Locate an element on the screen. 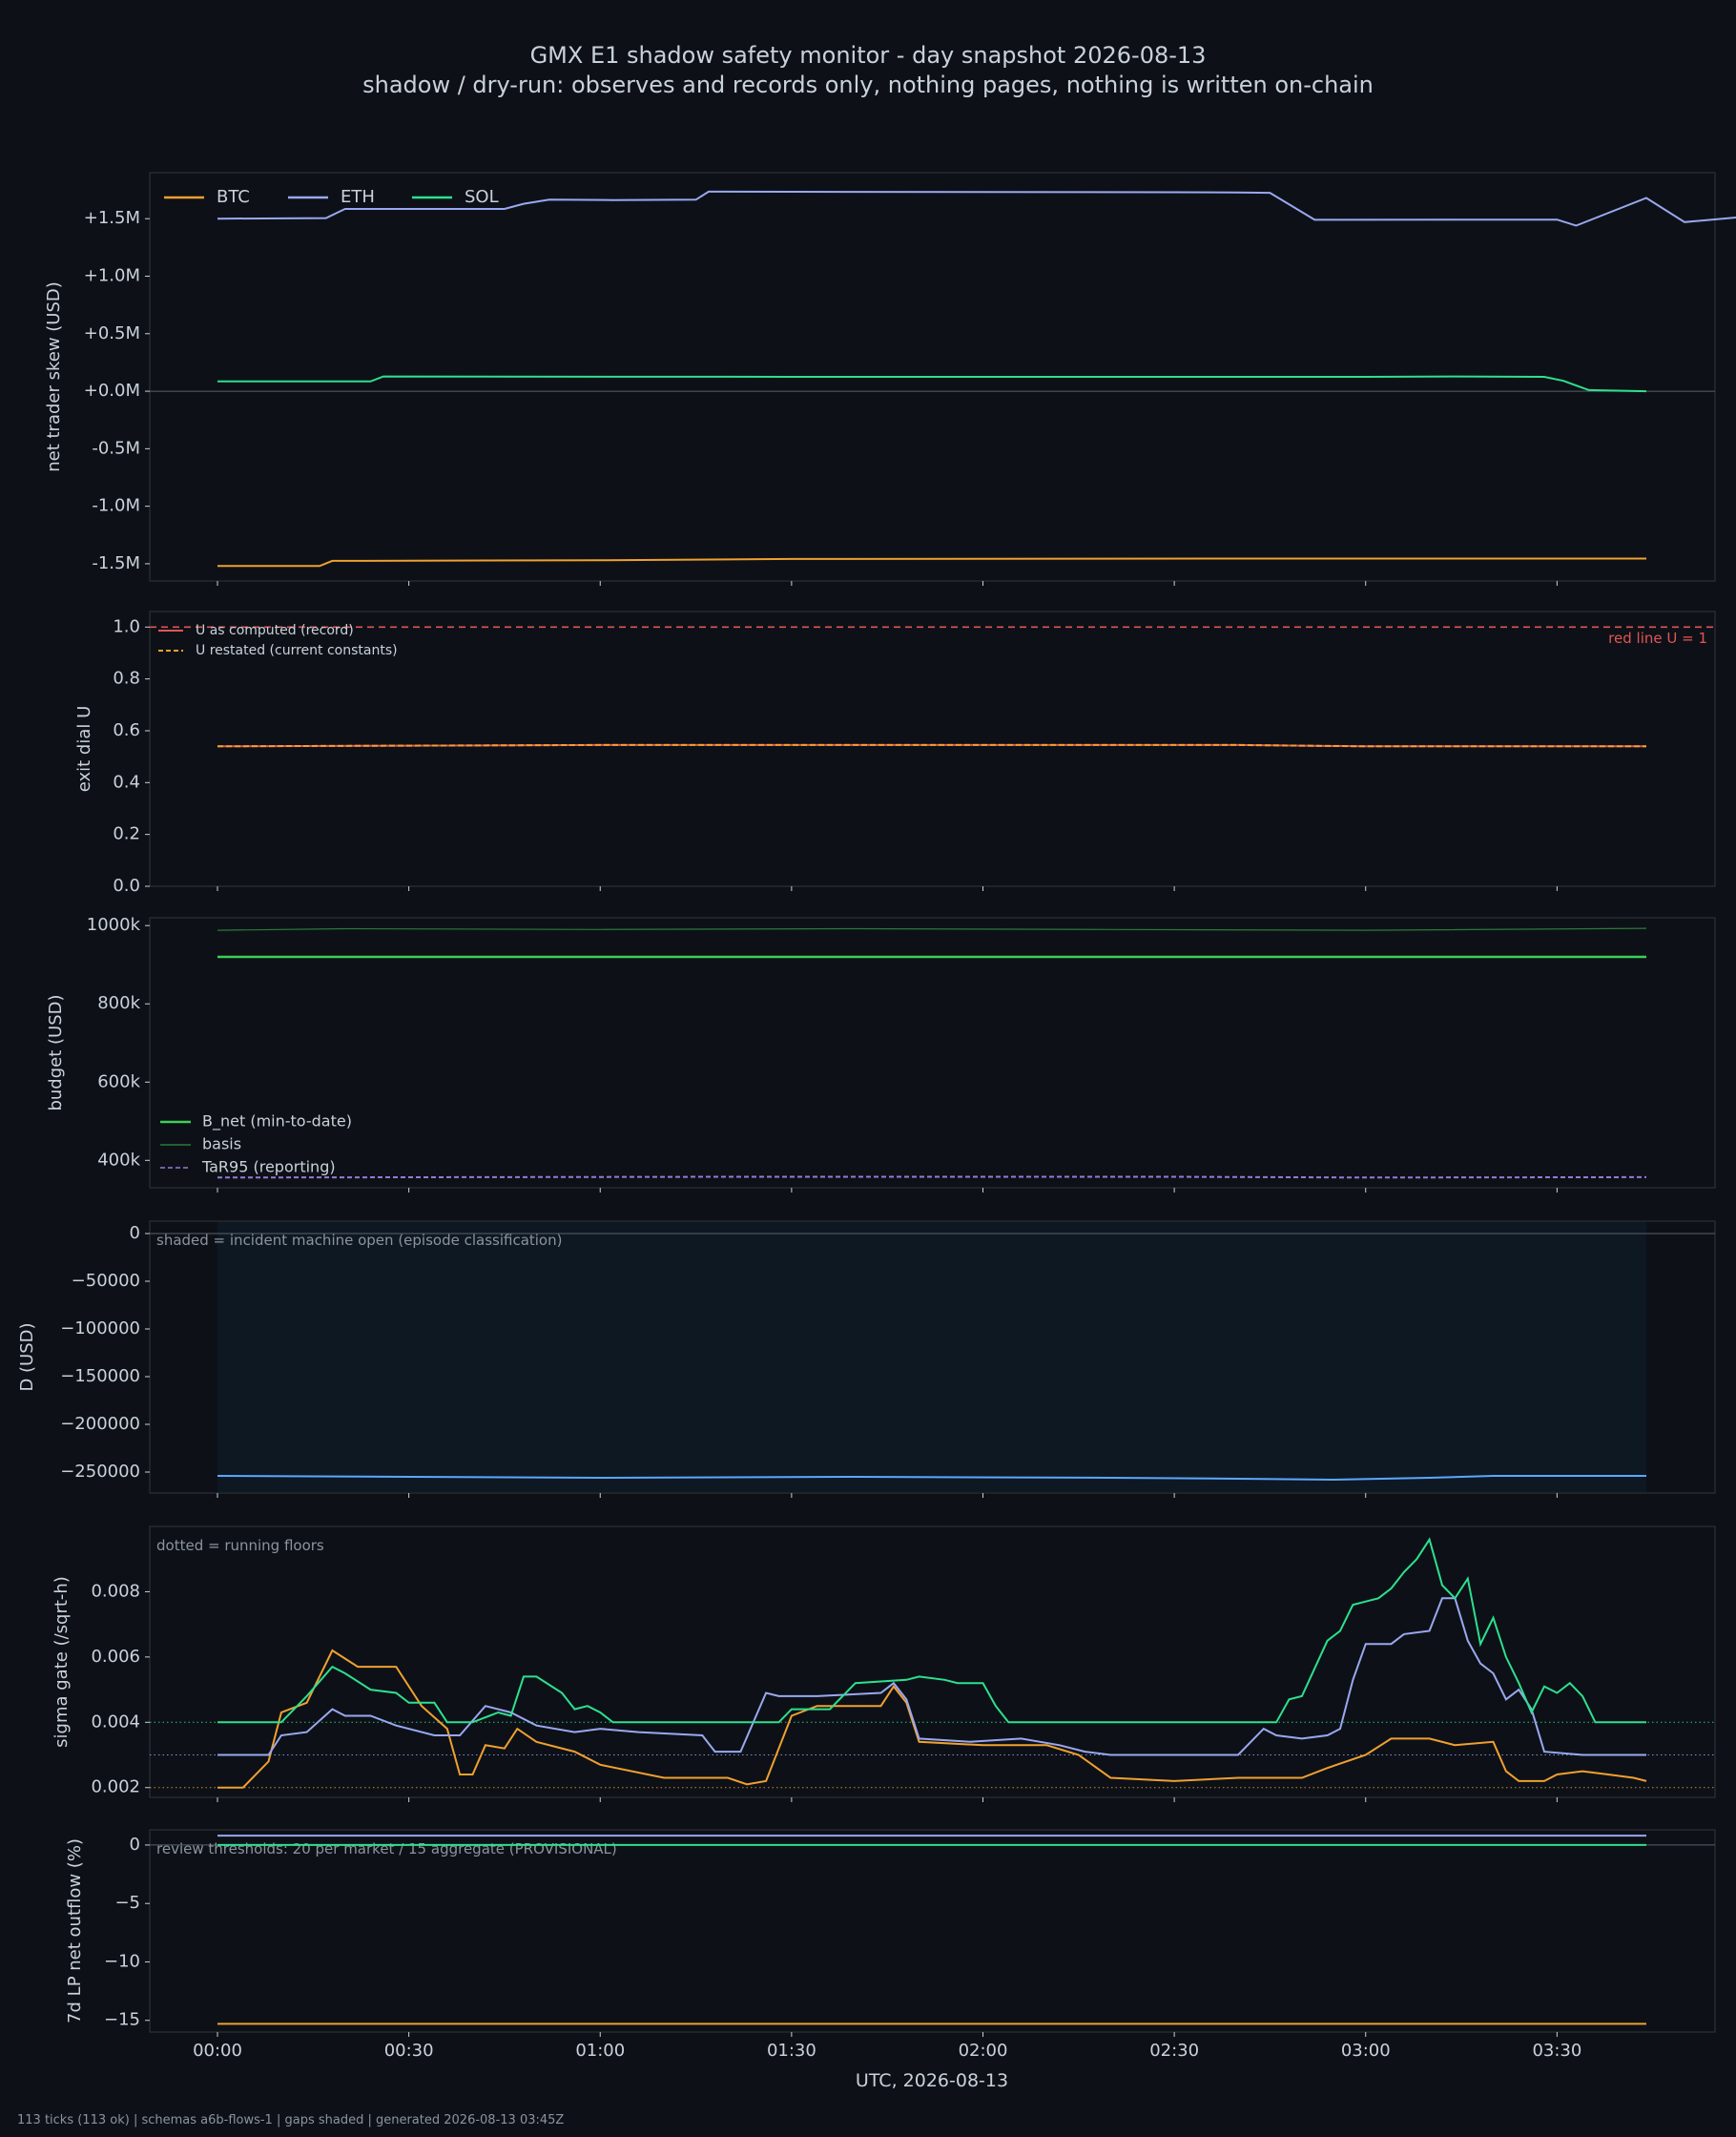  y-axis-label: exit dial U is located at coordinates (84, 749).